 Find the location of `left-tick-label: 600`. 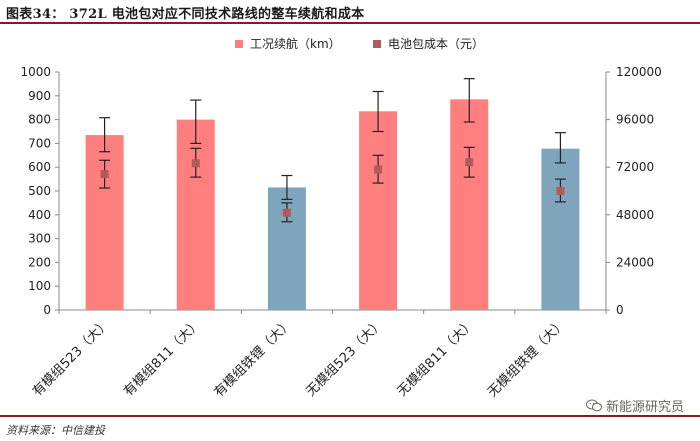

left-tick-label: 600 is located at coordinates (39, 167).